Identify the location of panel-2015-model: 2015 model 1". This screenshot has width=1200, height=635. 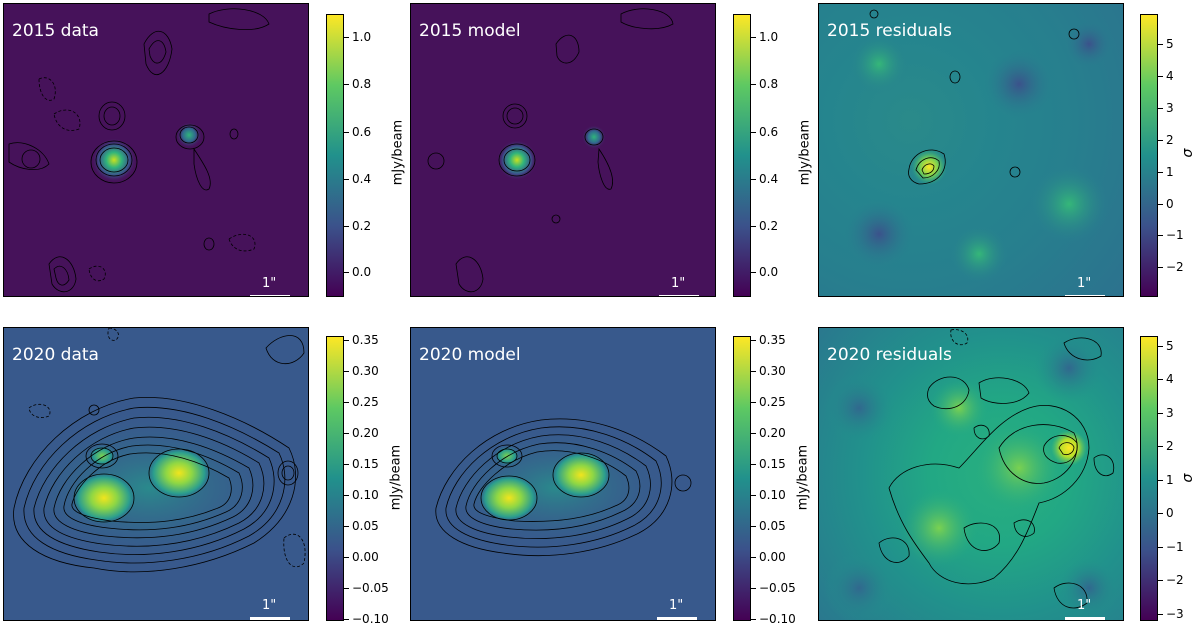
(563, 150).